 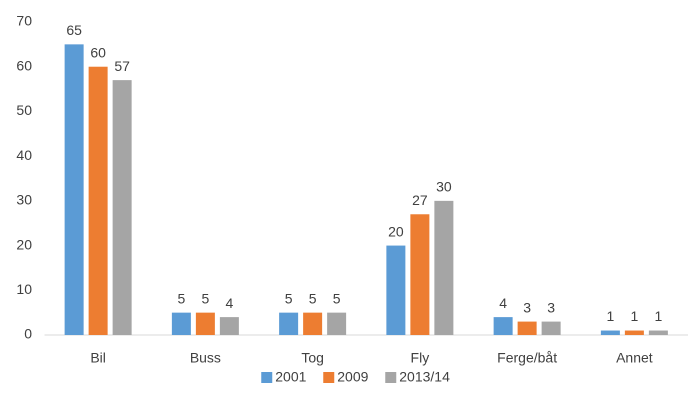 I want to click on y-tick-label: 70, so click(x=24, y=21).